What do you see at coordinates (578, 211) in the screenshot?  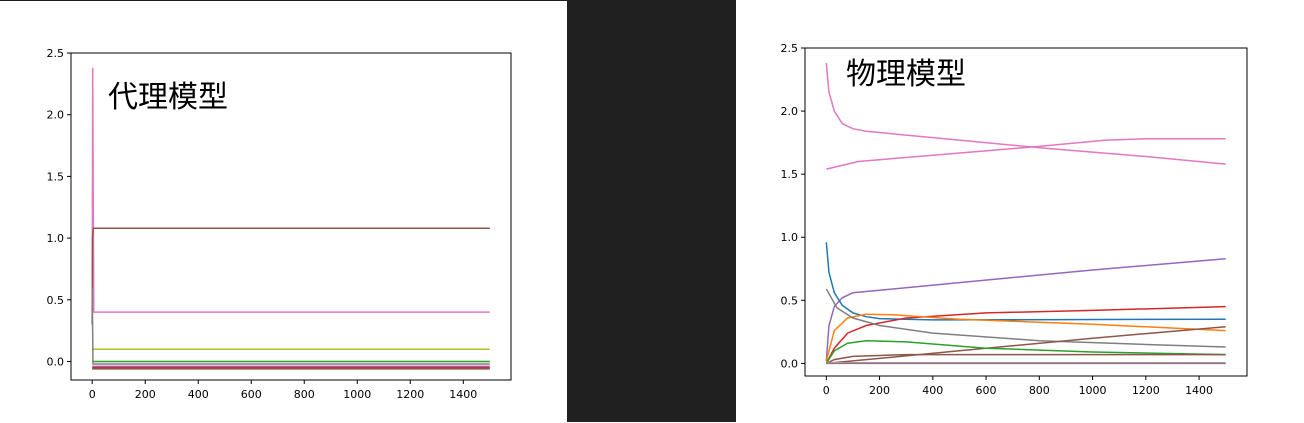 I see `panel-divider` at bounding box center [578, 211].